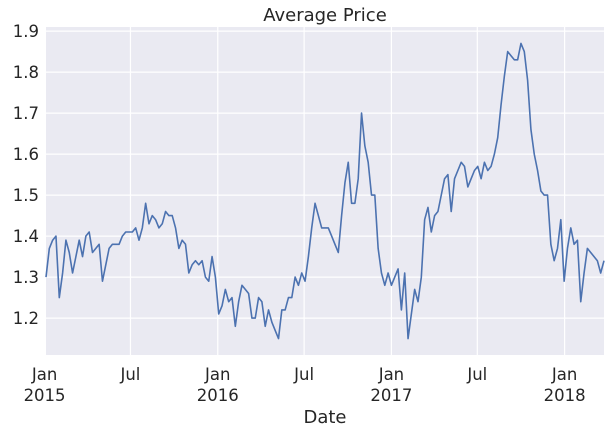 The image size is (611, 434). What do you see at coordinates (26, 175) in the screenshot?
I see `y-axis-ticks: 1.2 1.3 1.4 1.5 1.6 1.7 1.8 1.9` at bounding box center [26, 175].